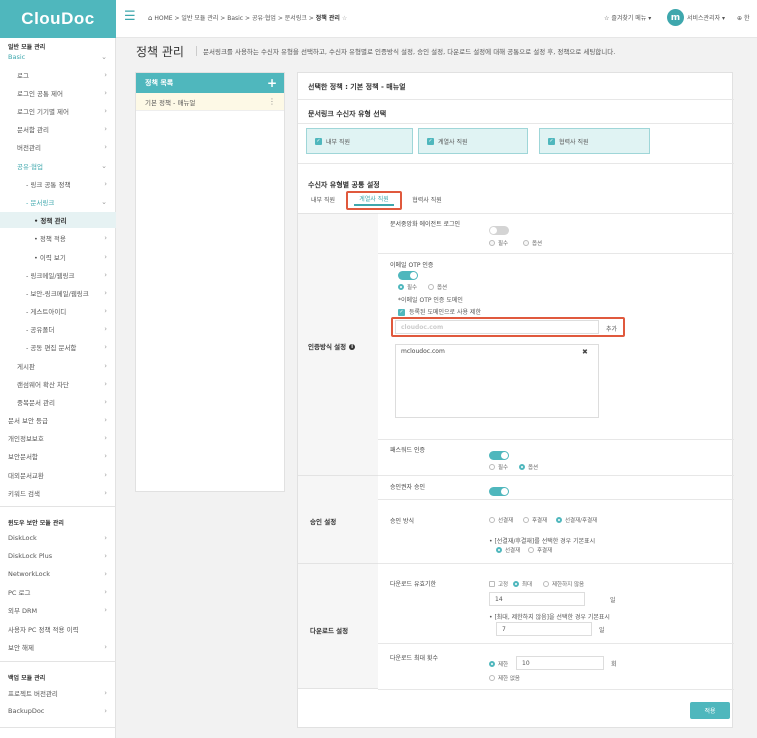 The width and height of the screenshot is (757, 738). Describe the element at coordinates (235, 18) in the screenshot. I see `breadcrumb-basic: Basic` at that location.